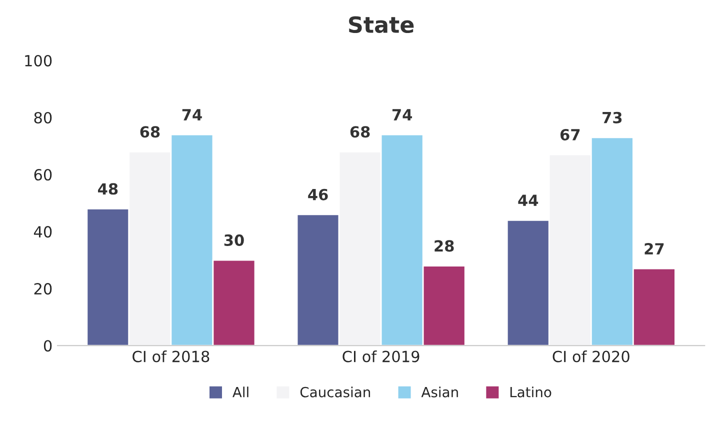 This screenshot has height=432, width=719. Describe the element at coordinates (381, 25) in the screenshot. I see `chart-title: State` at that location.